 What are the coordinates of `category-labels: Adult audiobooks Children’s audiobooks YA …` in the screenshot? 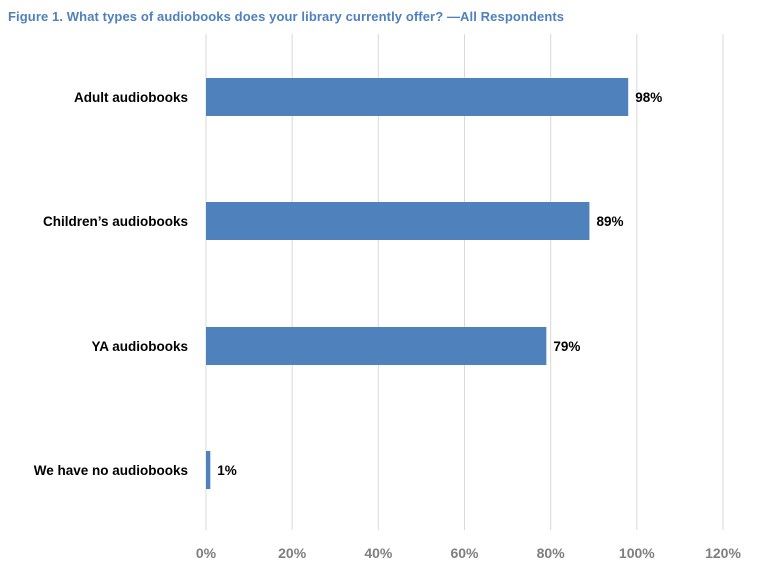 It's located at (111, 284).